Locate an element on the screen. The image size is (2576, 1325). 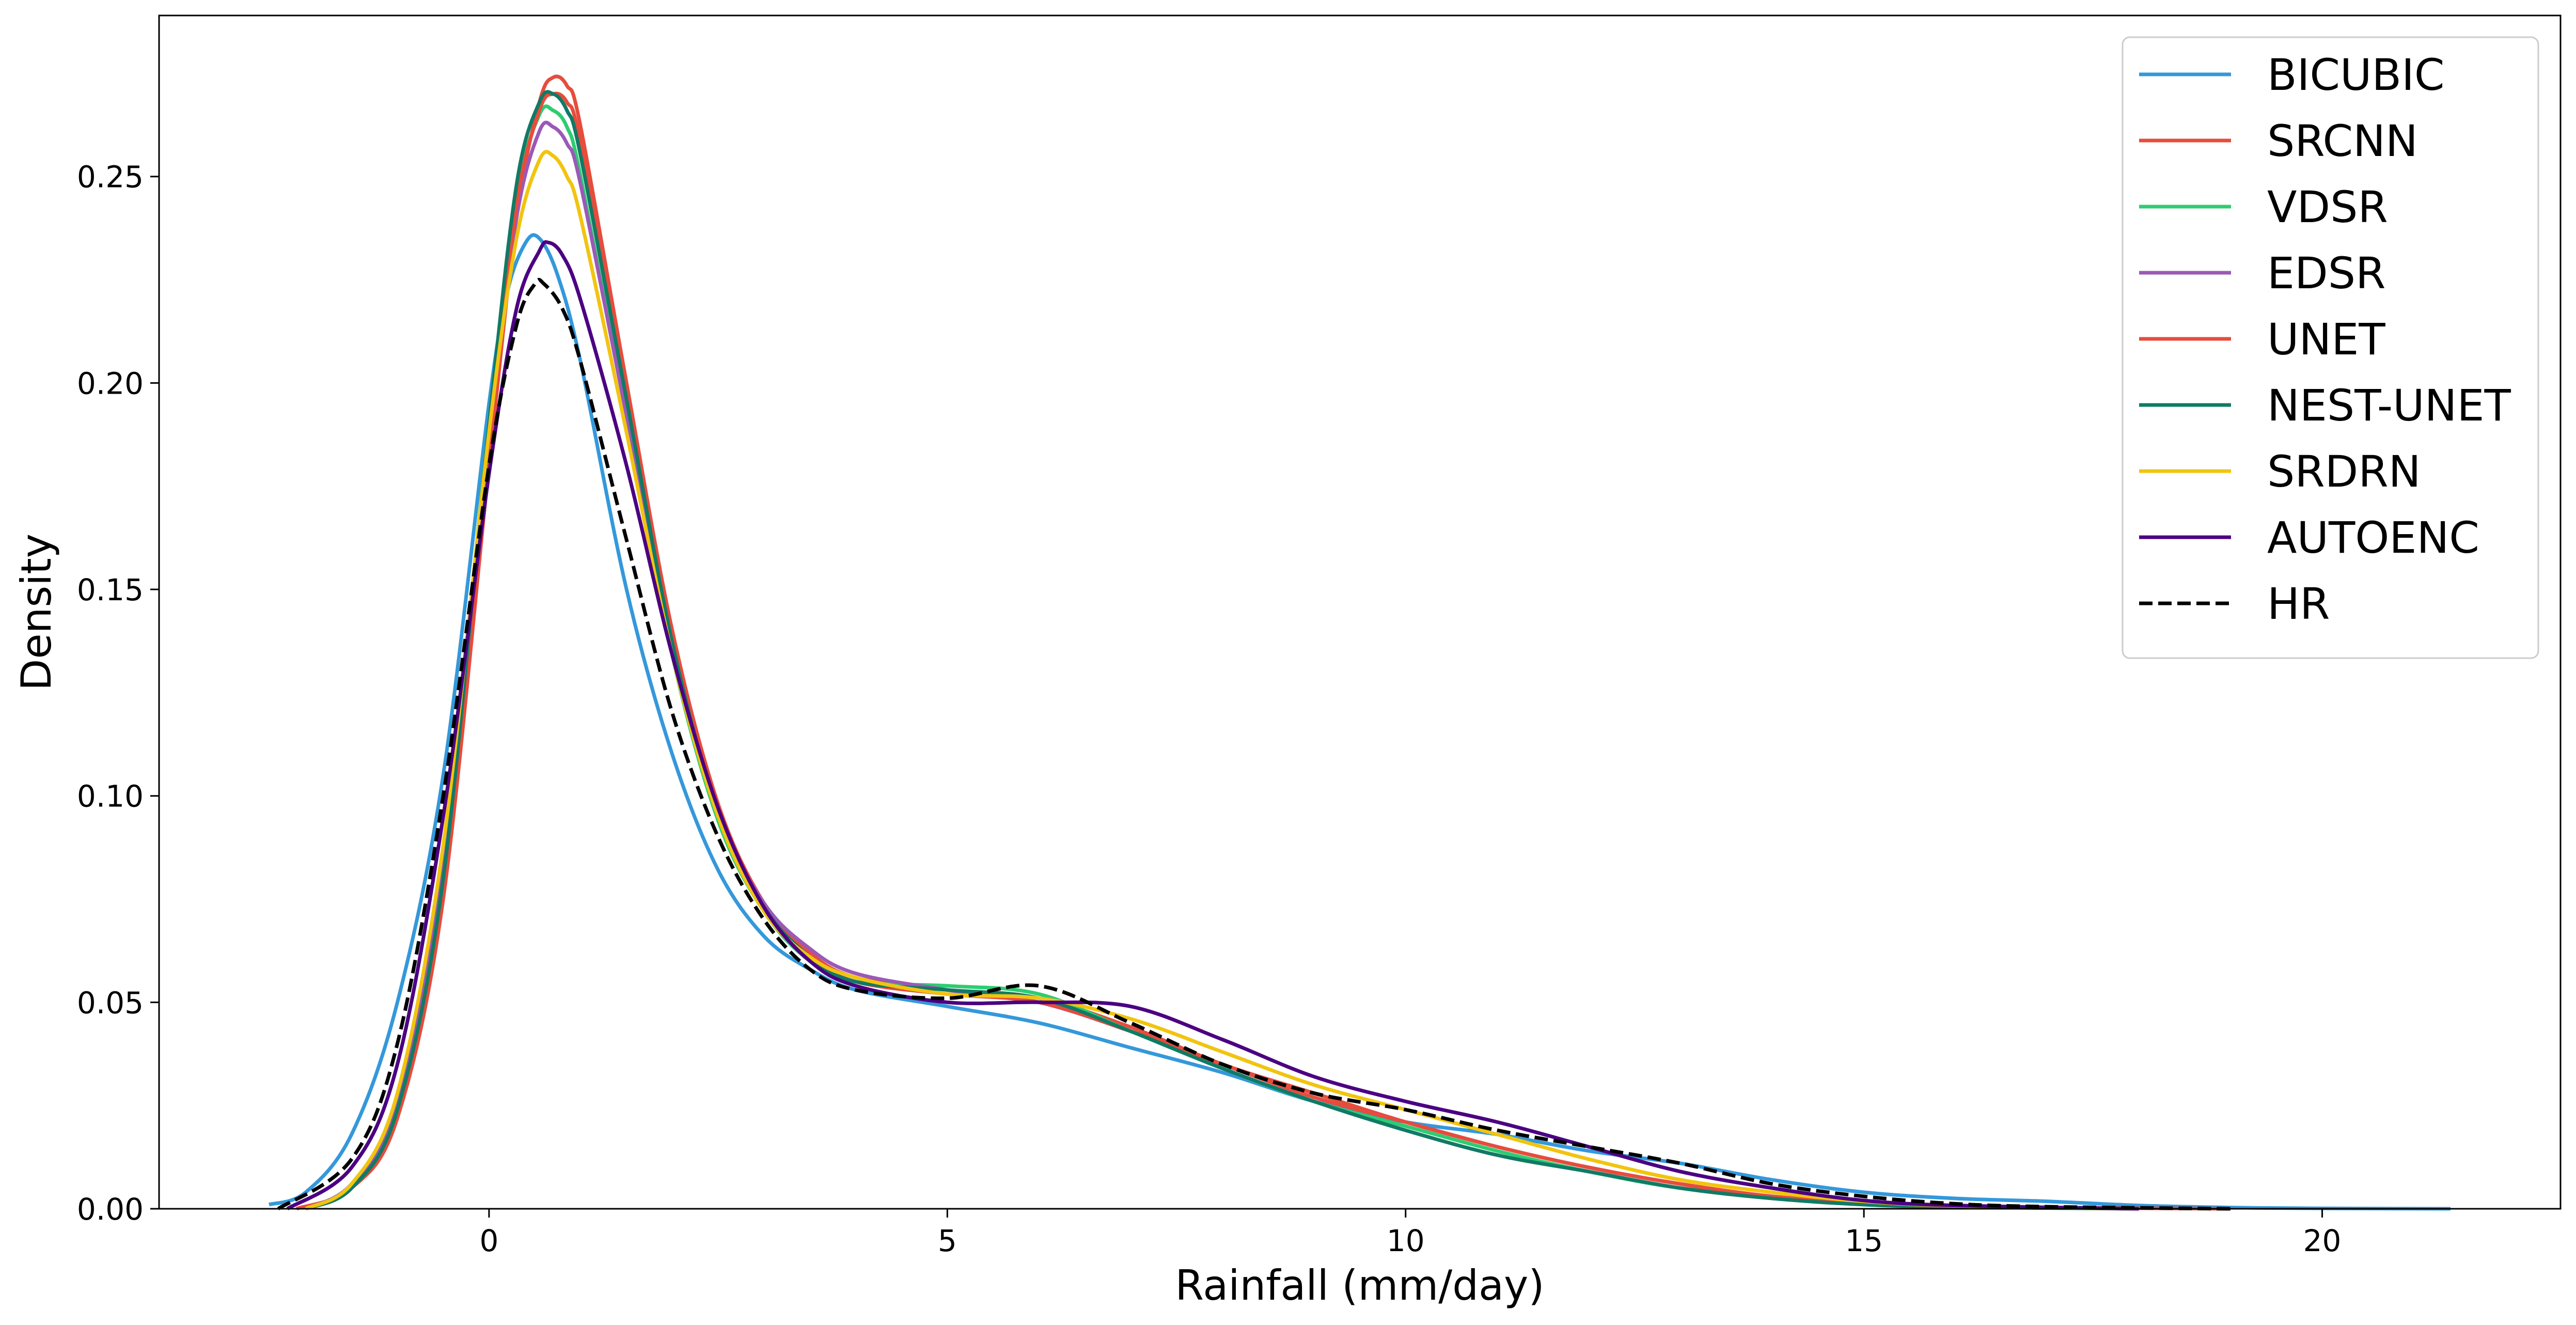
y-tick-label: 0.15 is located at coordinates (111, 590).